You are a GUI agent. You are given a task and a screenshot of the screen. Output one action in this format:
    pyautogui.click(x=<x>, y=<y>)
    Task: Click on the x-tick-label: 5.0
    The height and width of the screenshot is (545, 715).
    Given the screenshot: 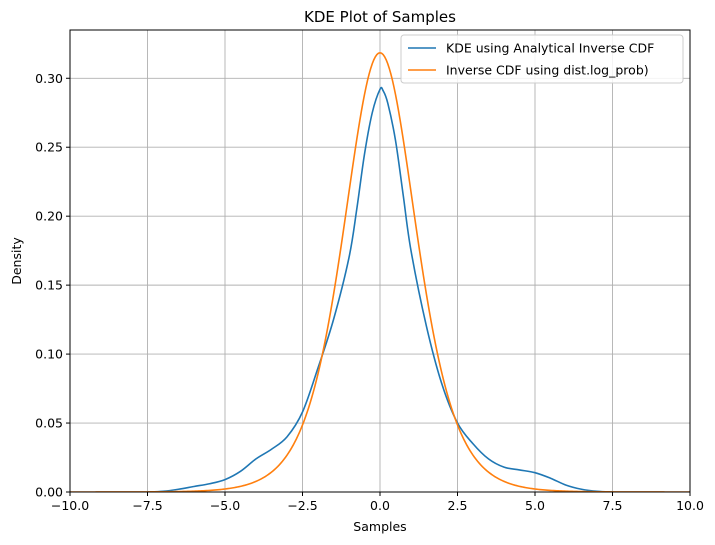 What is the action you would take?
    pyautogui.click(x=535, y=505)
    